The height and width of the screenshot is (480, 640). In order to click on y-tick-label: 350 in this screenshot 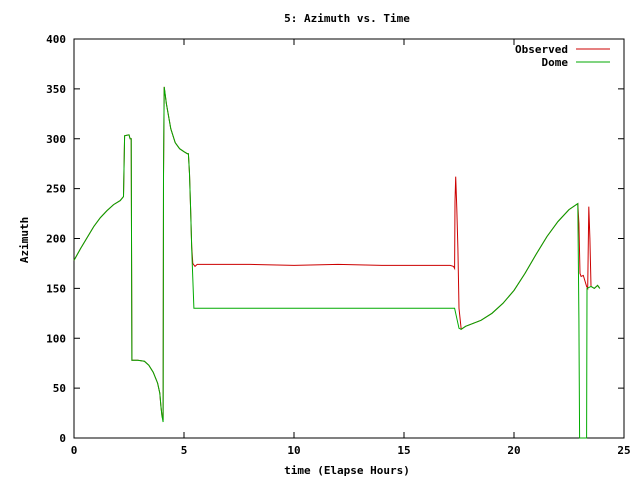, I will do `click(56, 89)`.